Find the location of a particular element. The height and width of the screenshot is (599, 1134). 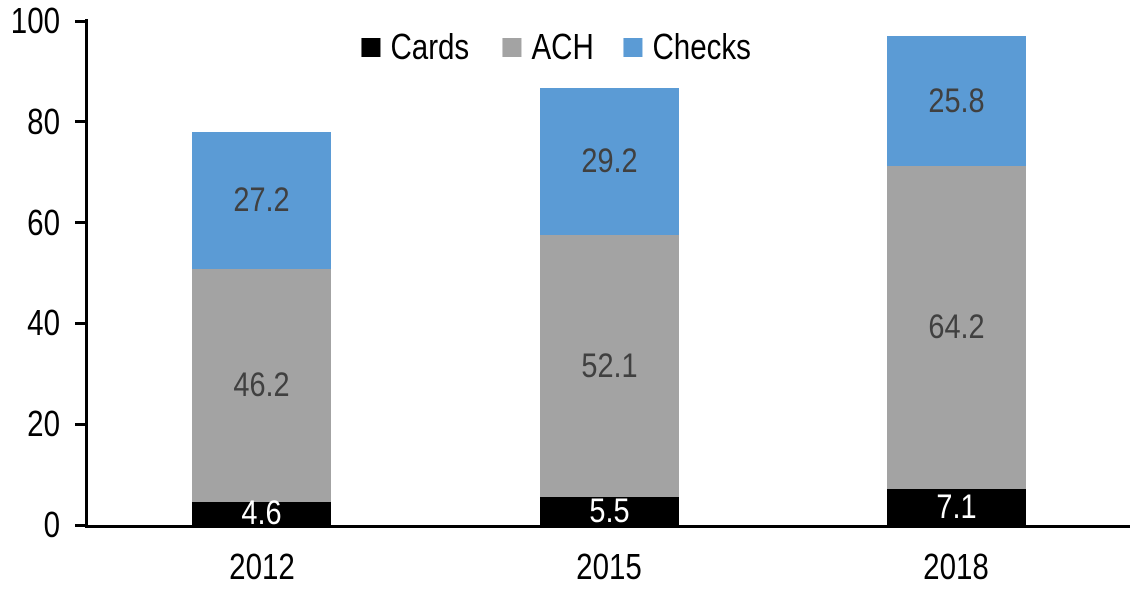

legend-item-checks: Checks is located at coordinates (698, 46).